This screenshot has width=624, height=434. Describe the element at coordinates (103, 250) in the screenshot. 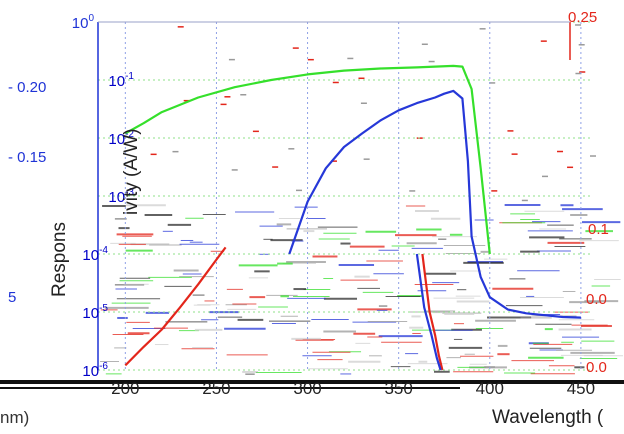

I see `y-tick-exponent: -4` at that location.